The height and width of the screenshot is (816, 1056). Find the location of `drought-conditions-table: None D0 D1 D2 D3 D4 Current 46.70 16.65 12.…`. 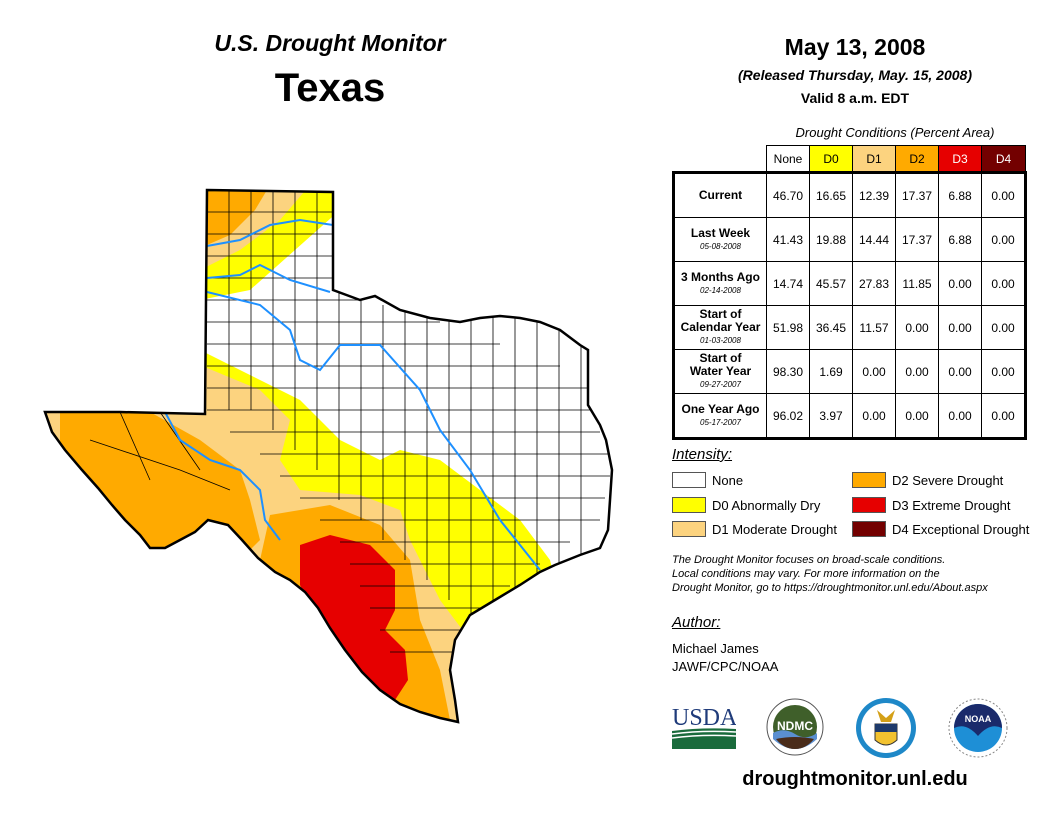

drought-conditions-table: None D0 D1 D2 D3 D4 Current 46.70 16.65 12.… is located at coordinates (849, 292).